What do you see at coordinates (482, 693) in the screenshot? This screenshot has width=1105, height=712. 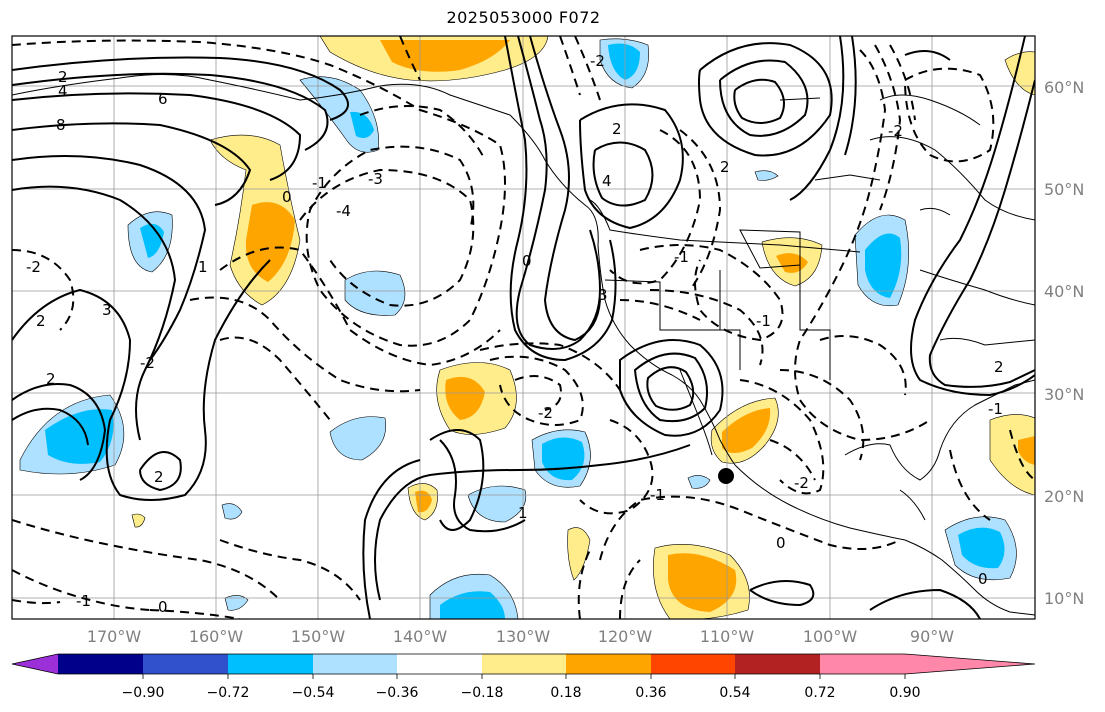 I see `colorbar-tick-label: −0.18` at bounding box center [482, 693].